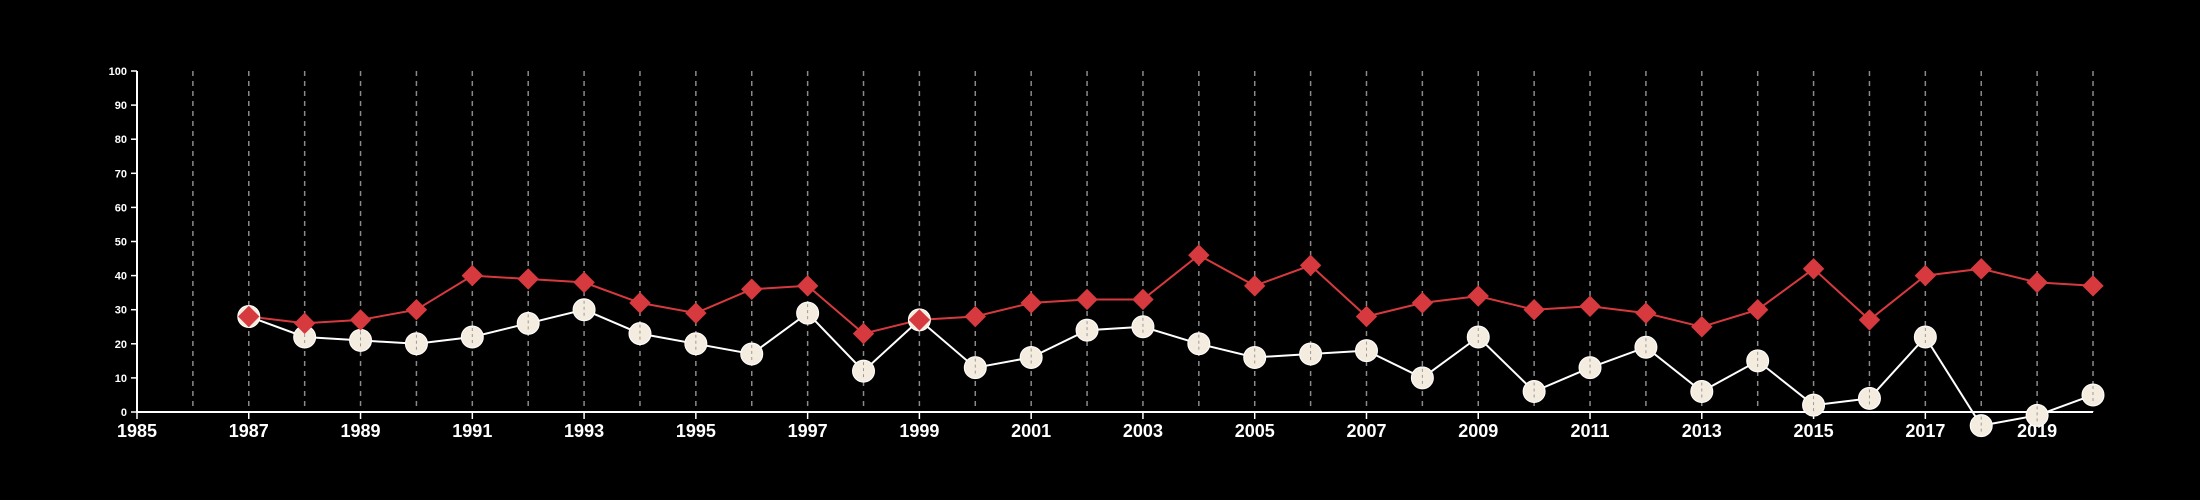 The image size is (2200, 500). What do you see at coordinates (808, 431) in the screenshot?
I see `x-tick-label: 1997` at bounding box center [808, 431].